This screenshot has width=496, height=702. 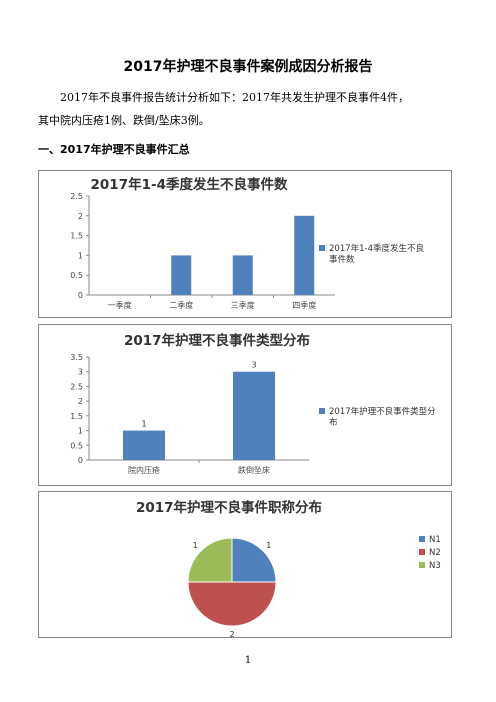 What do you see at coordinates (120, 305) in the screenshot?
I see `x-tick-label: 一季度` at bounding box center [120, 305].